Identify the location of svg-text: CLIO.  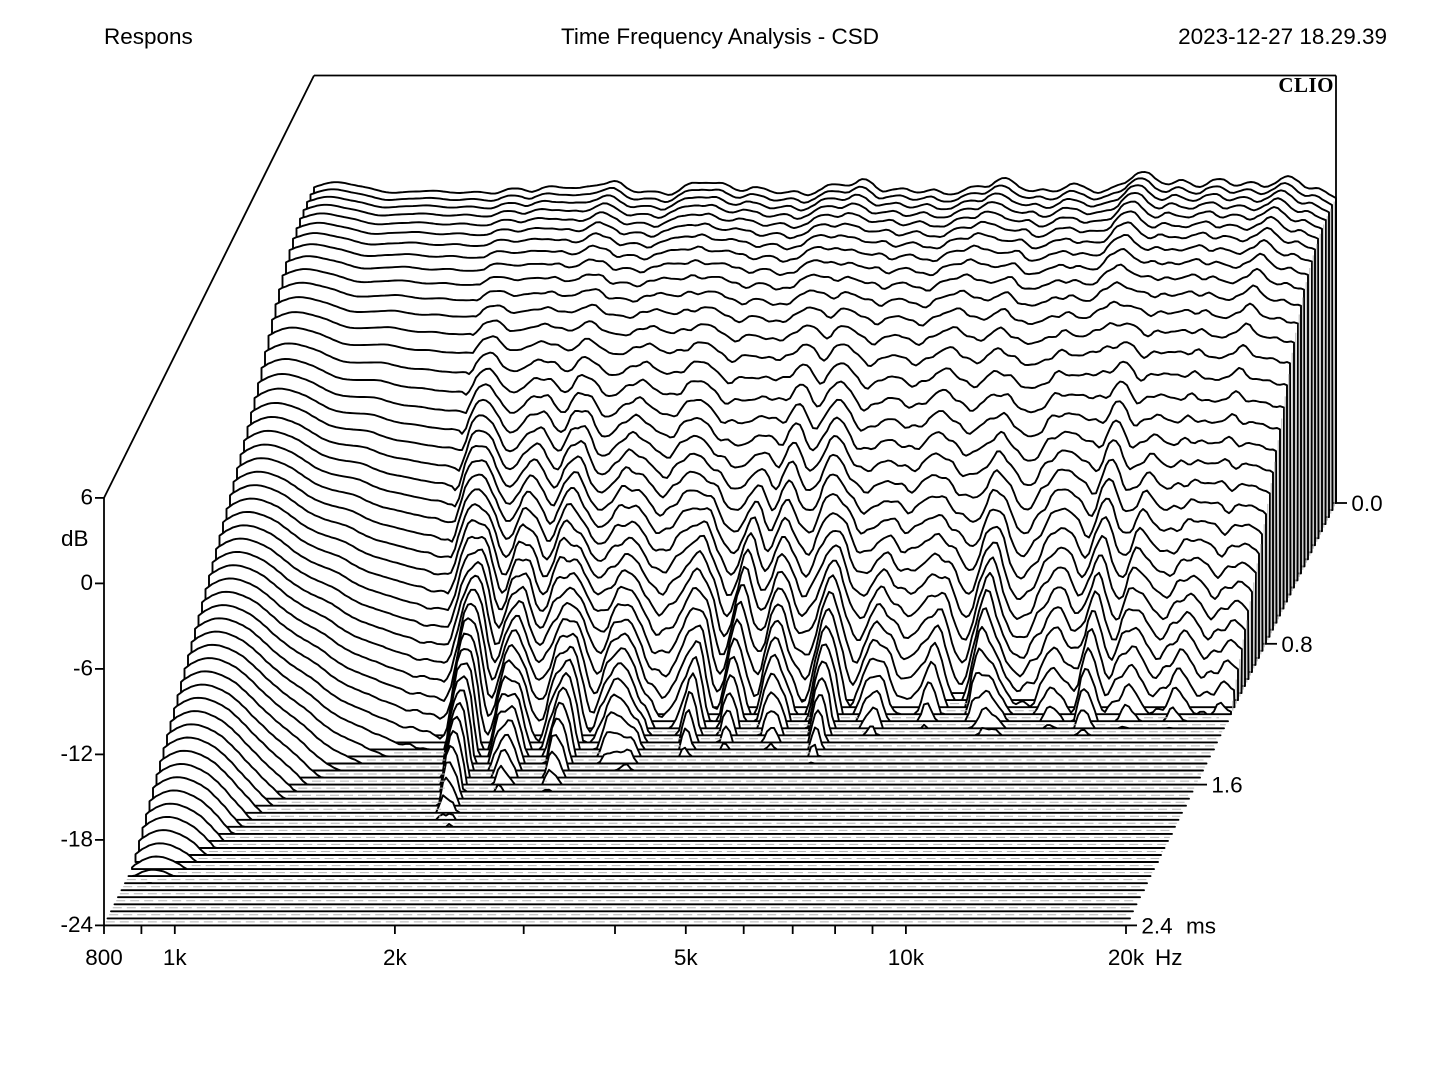
(1306, 85).